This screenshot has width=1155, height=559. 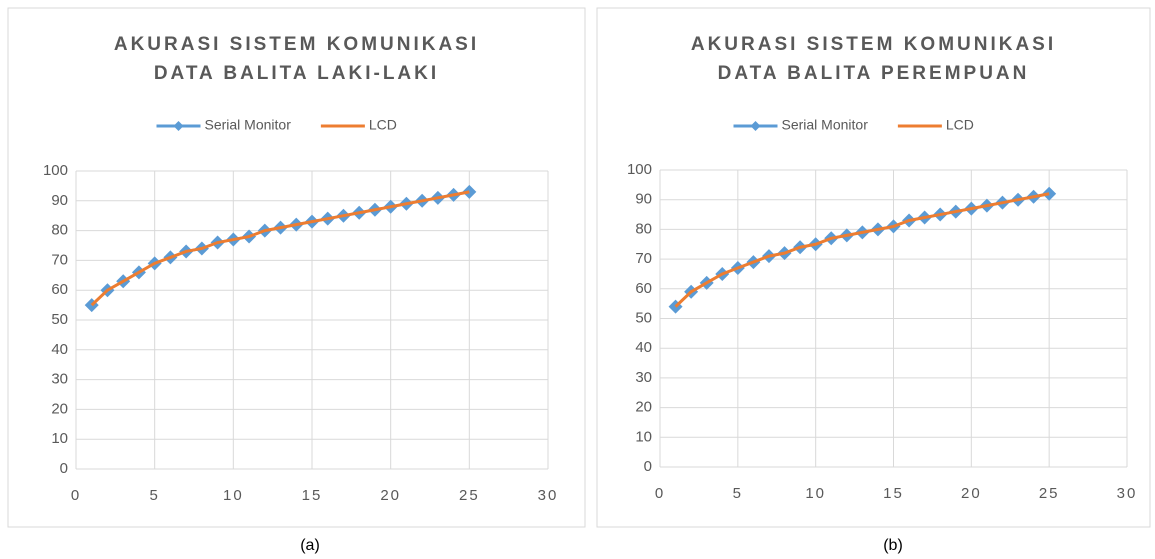 I want to click on caption: (a), so click(x=310, y=545).